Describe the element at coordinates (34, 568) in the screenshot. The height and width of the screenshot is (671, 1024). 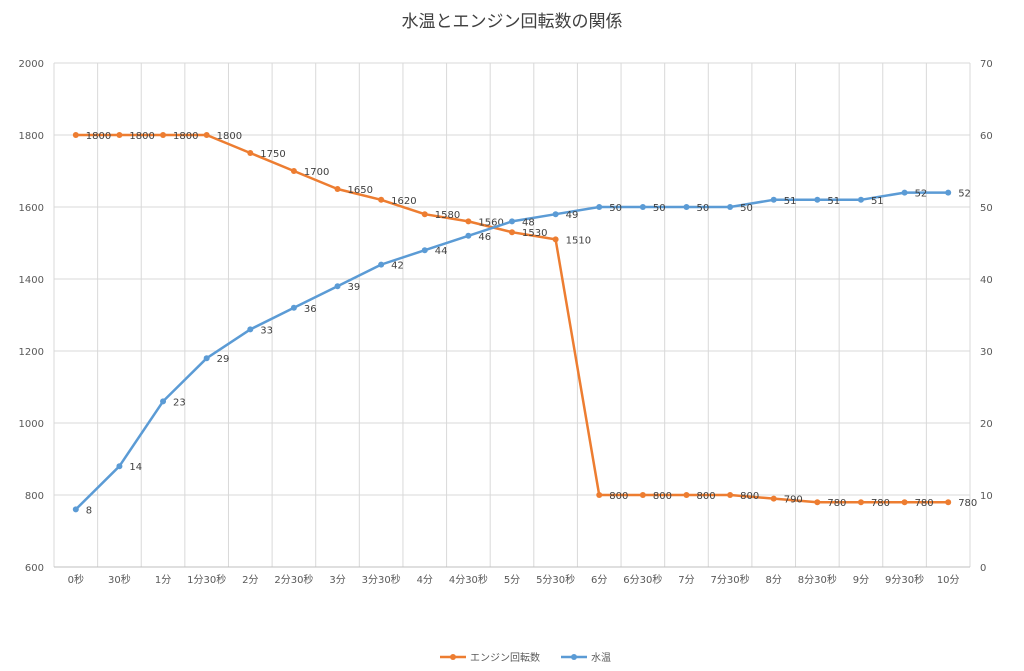
I see `y-left-tick-label: 600` at that location.